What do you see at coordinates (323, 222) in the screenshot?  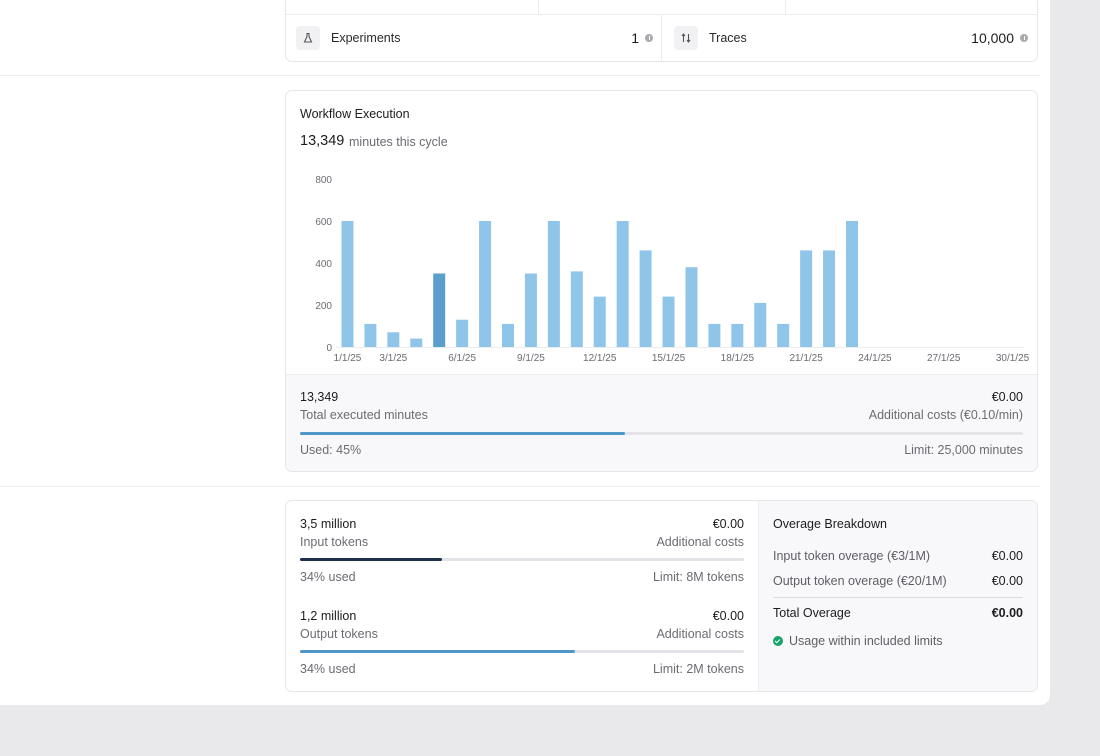 I see `y-tick-label: 600` at bounding box center [323, 222].